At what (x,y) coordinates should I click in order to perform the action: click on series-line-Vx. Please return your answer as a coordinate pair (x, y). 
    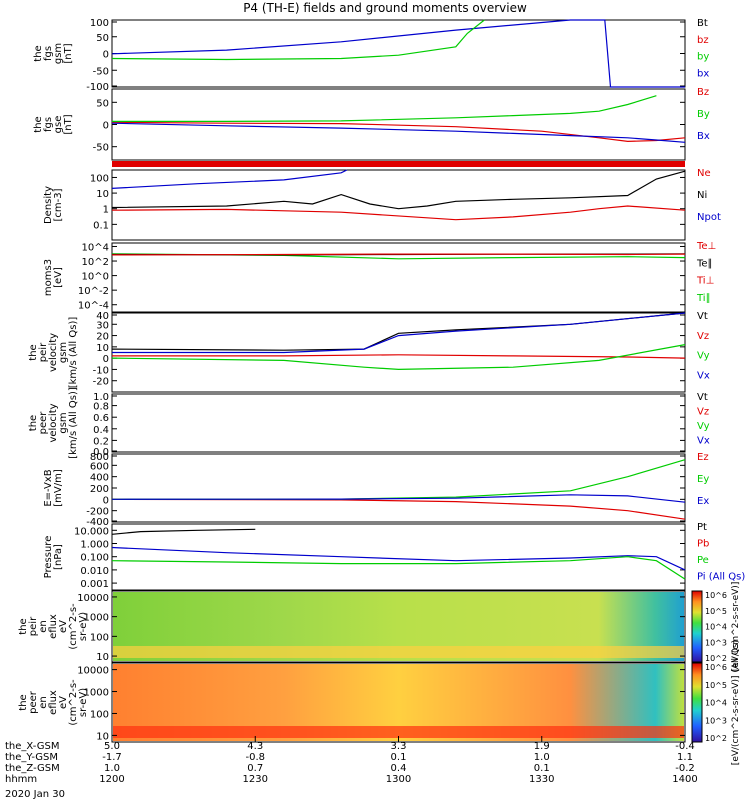
    Looking at the image, I should click on (399, 333).